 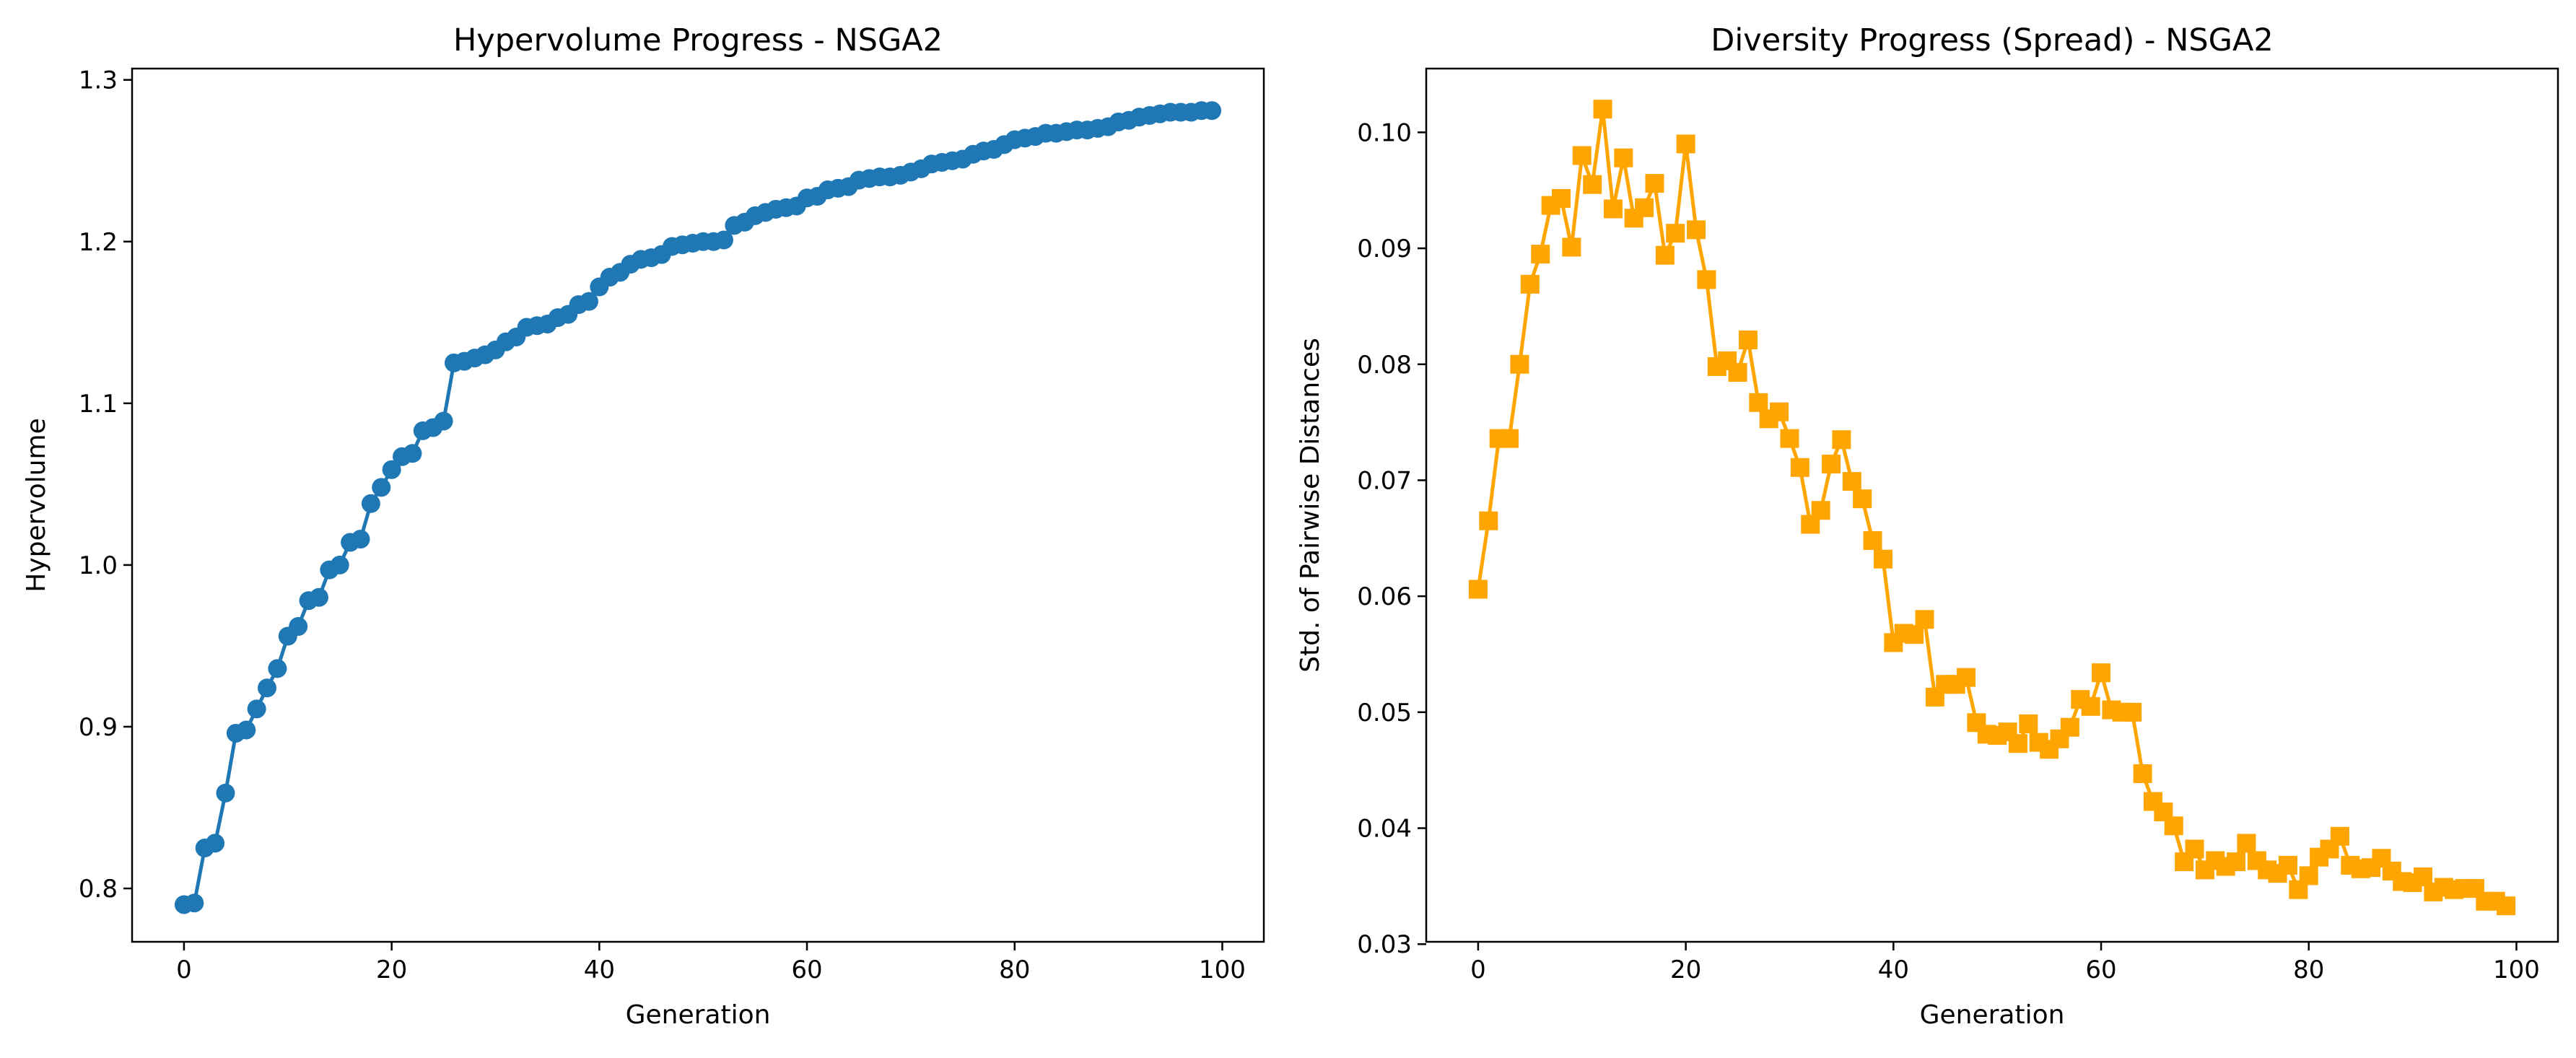 What do you see at coordinates (184, 970) in the screenshot?
I see `hypervolume-x-tick-label: 0` at bounding box center [184, 970].